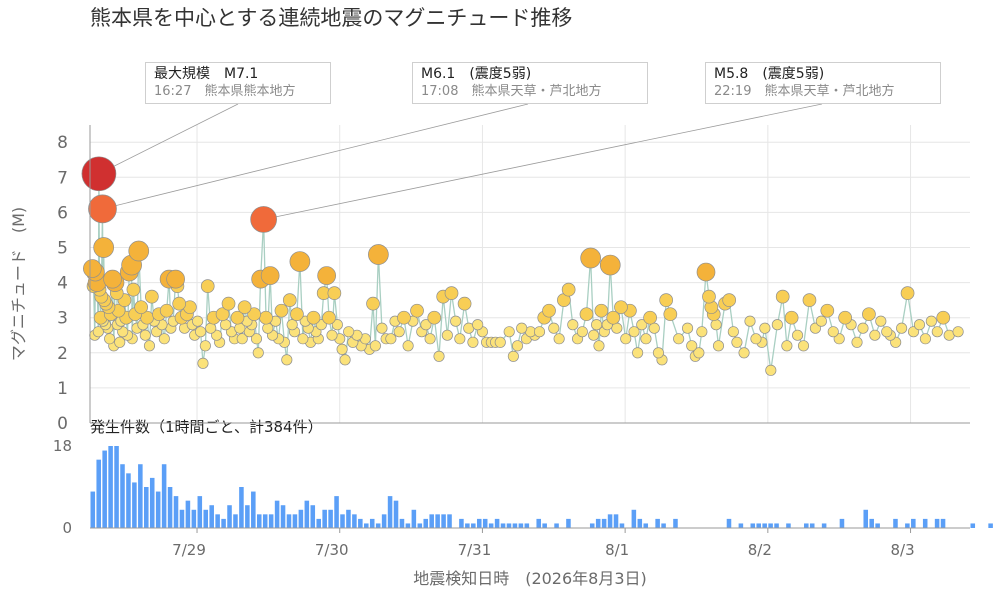 This screenshot has height=600, width=1000. I want to click on x-tick-label: 8/2, so click(760, 550).